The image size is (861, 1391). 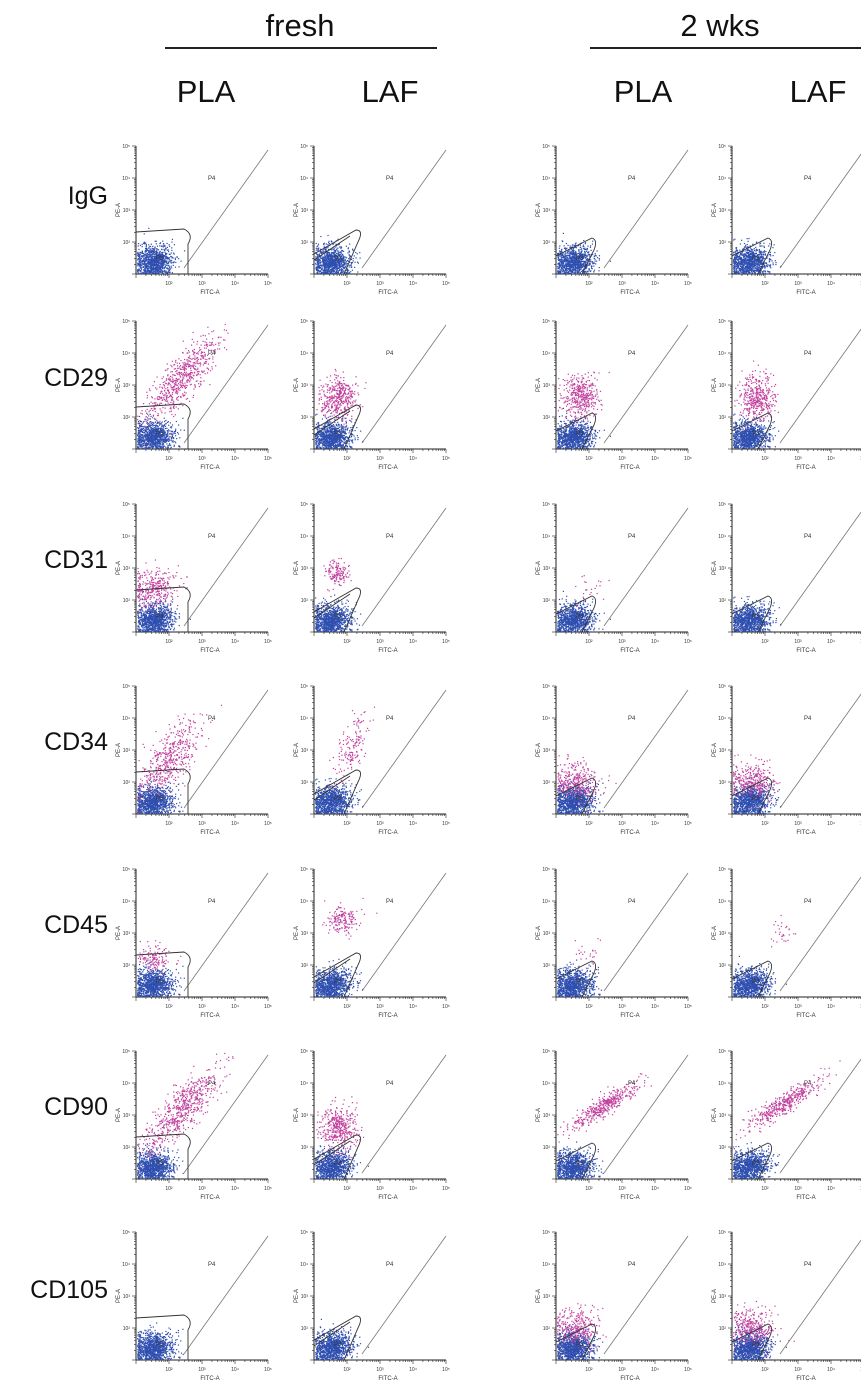 I want to click on row-label-cd105: CD105, so click(x=56, y=1290).